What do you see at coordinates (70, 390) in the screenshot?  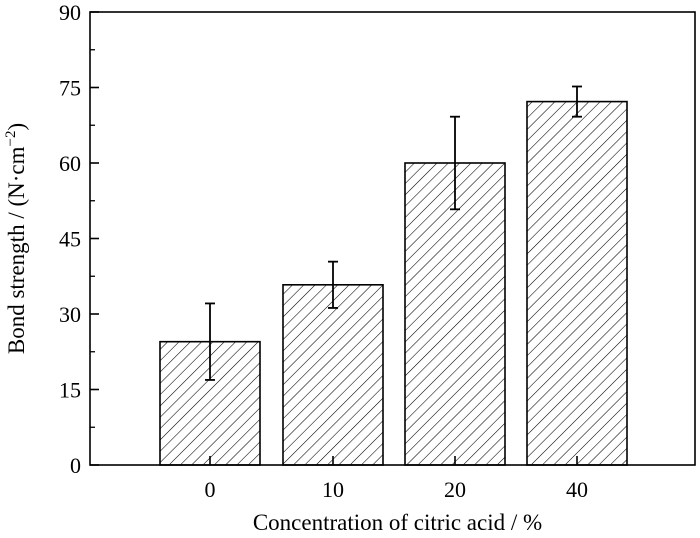 I see `y-tick-label: 15` at bounding box center [70, 390].